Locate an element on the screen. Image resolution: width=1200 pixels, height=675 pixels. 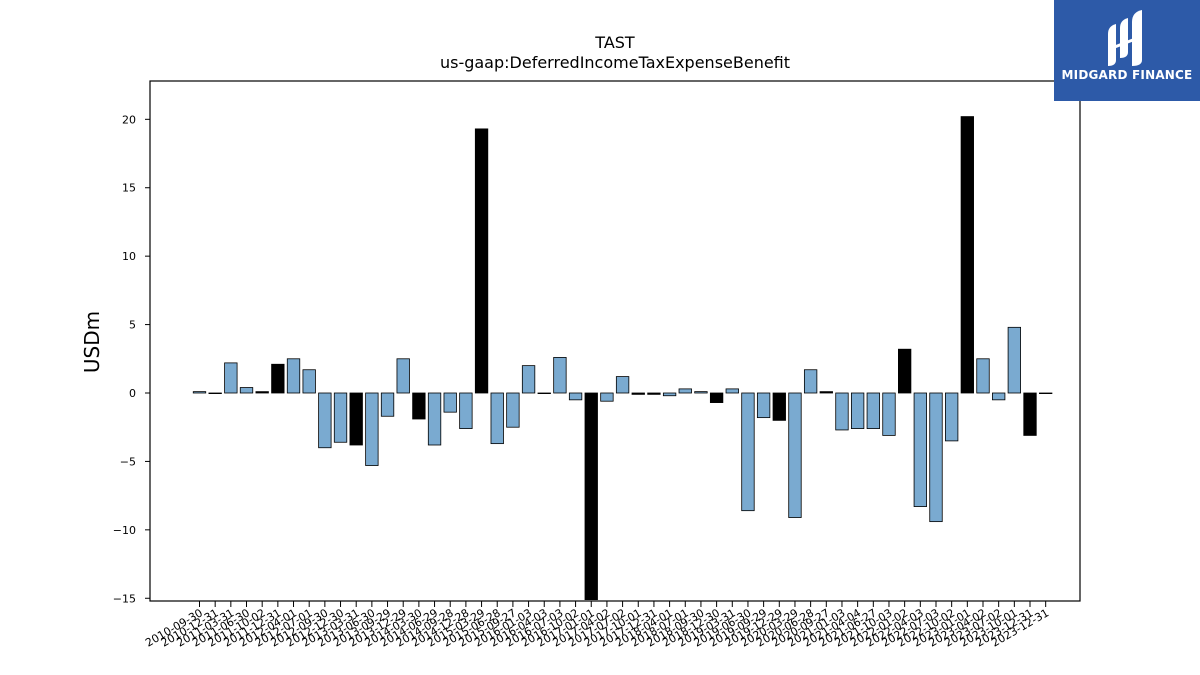
y-tick-label: 20 is located at coordinates (129, 119).